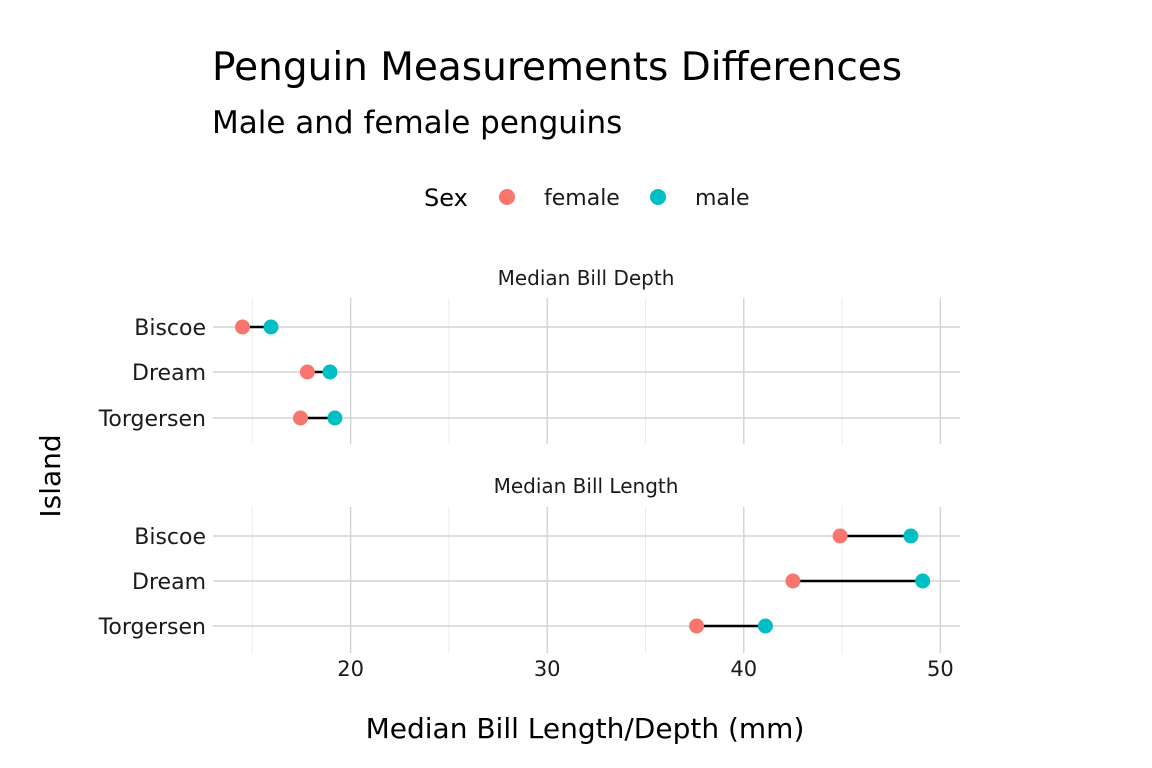 The width and height of the screenshot is (1152, 768). Describe the element at coordinates (586, 278) in the screenshot. I see `panel-label-bill-depth: Median Bill Depth` at that location.